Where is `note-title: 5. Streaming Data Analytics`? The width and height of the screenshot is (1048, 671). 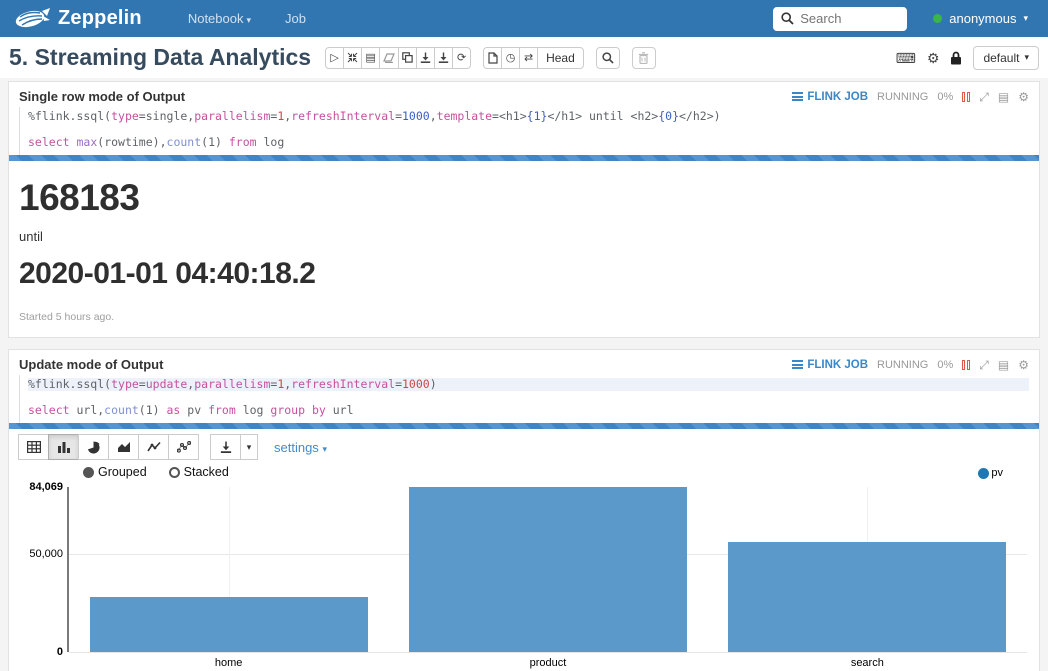 note-title: 5. Streaming Data Analytics is located at coordinates (160, 57).